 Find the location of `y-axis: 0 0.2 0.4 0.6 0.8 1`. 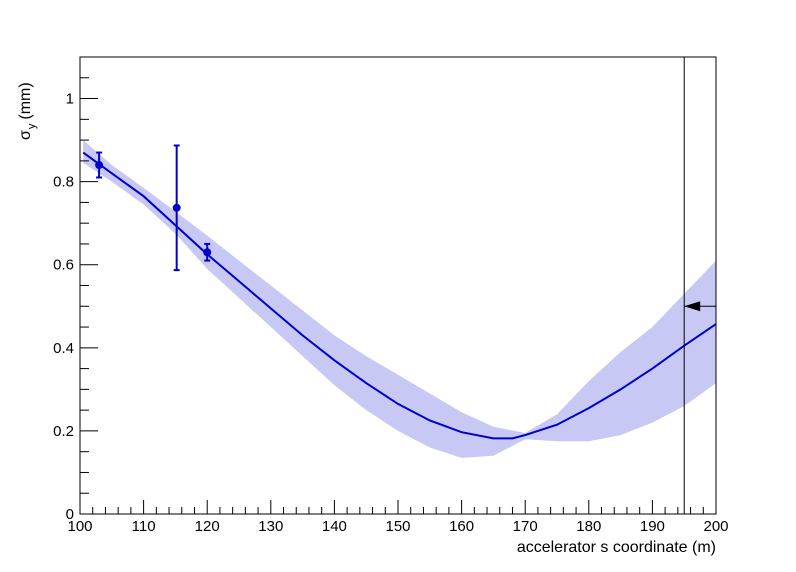

y-axis: 0 0.2 0.4 0.6 0.8 1 is located at coordinates (75, 289).